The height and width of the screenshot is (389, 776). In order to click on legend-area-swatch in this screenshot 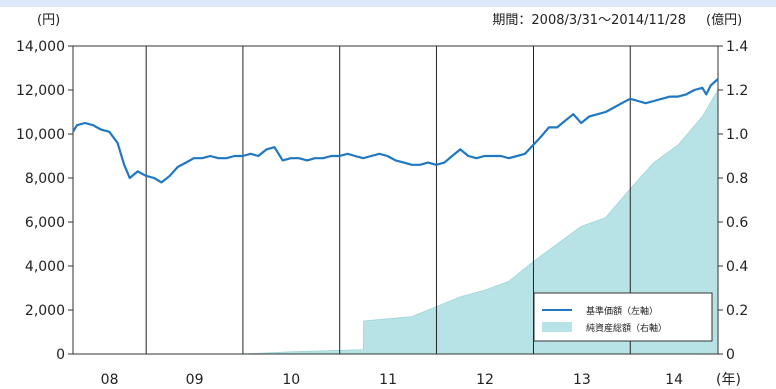, I will do `click(557, 327)`.